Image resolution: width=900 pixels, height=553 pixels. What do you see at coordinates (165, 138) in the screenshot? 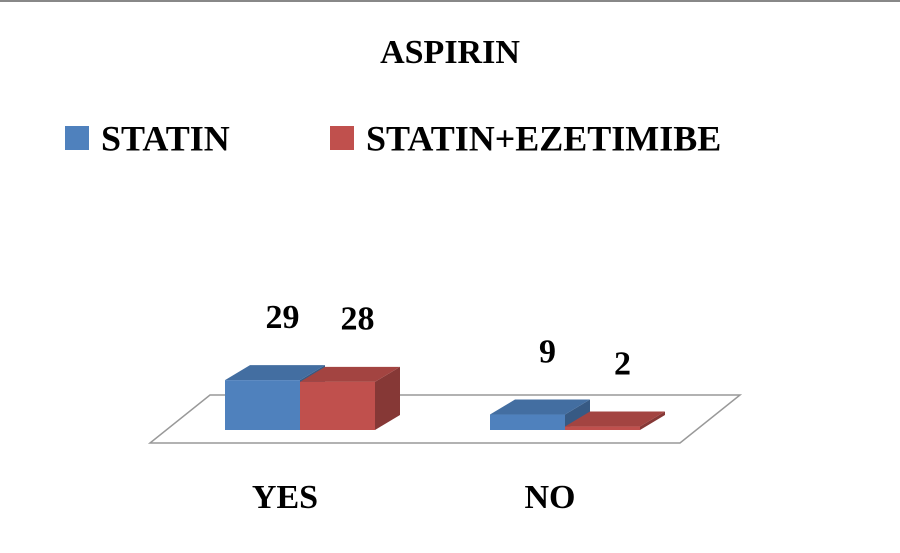
I see `legend-label: STATIN` at bounding box center [165, 138].